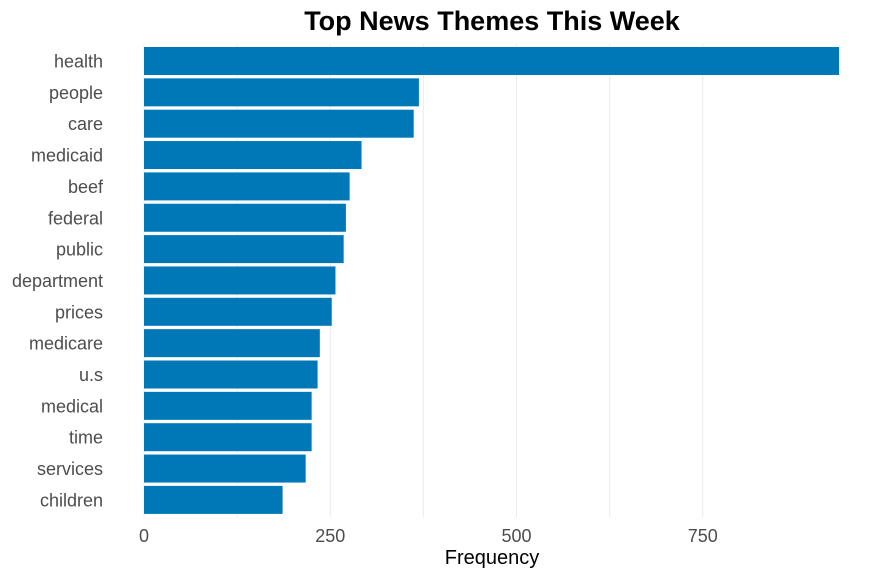  What do you see at coordinates (253, 155) in the screenshot?
I see `bar-medicaid` at bounding box center [253, 155].